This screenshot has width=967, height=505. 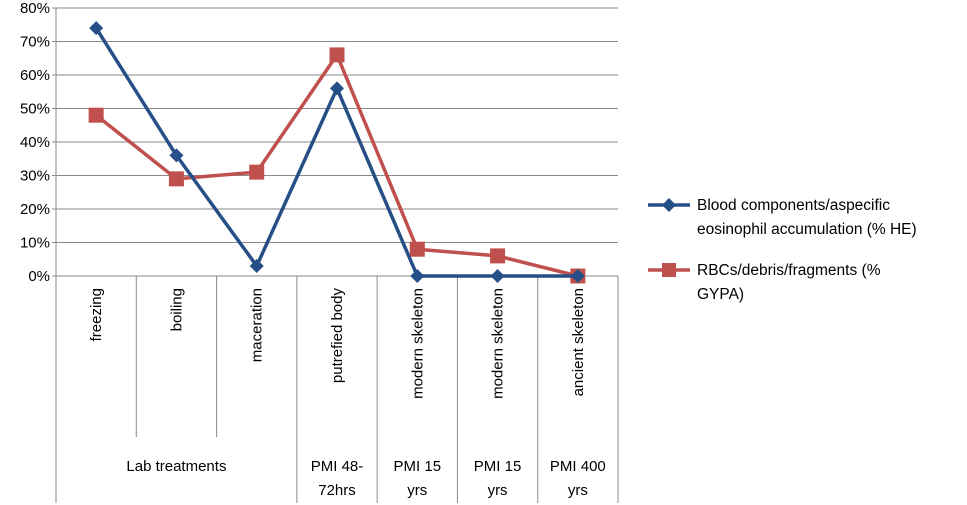 I want to click on category-label: putrefied body, so click(x=337, y=336).